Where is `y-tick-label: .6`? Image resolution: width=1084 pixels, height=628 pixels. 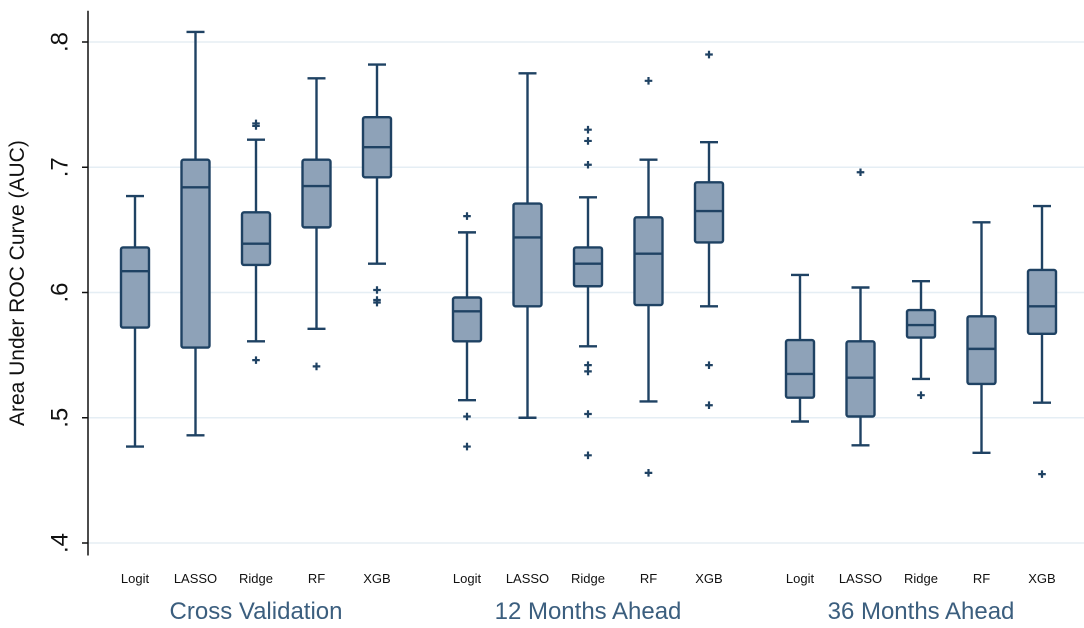
y-tick-label: .6 is located at coordinates (59, 292).